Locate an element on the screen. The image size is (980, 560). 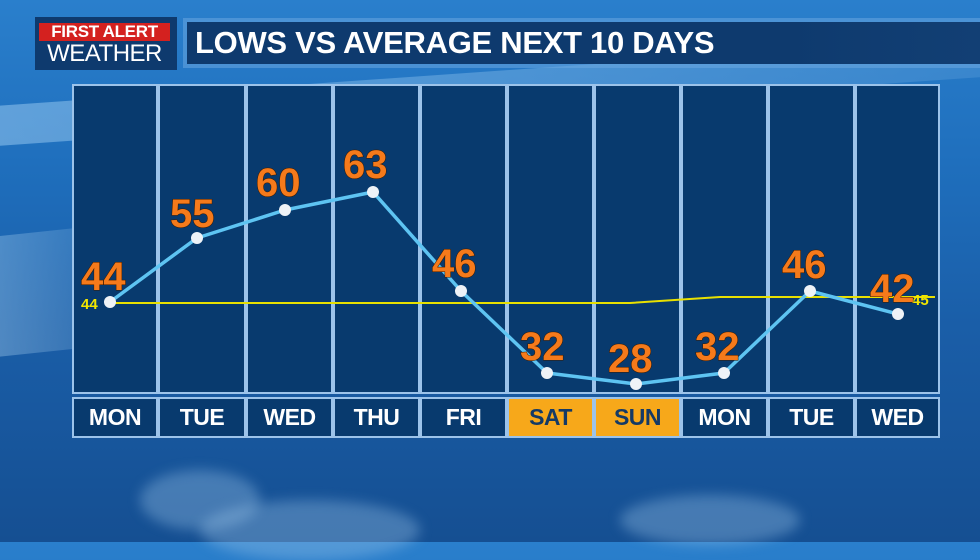
brand-line1: FIRST ALERT is located at coordinates (104, 32).